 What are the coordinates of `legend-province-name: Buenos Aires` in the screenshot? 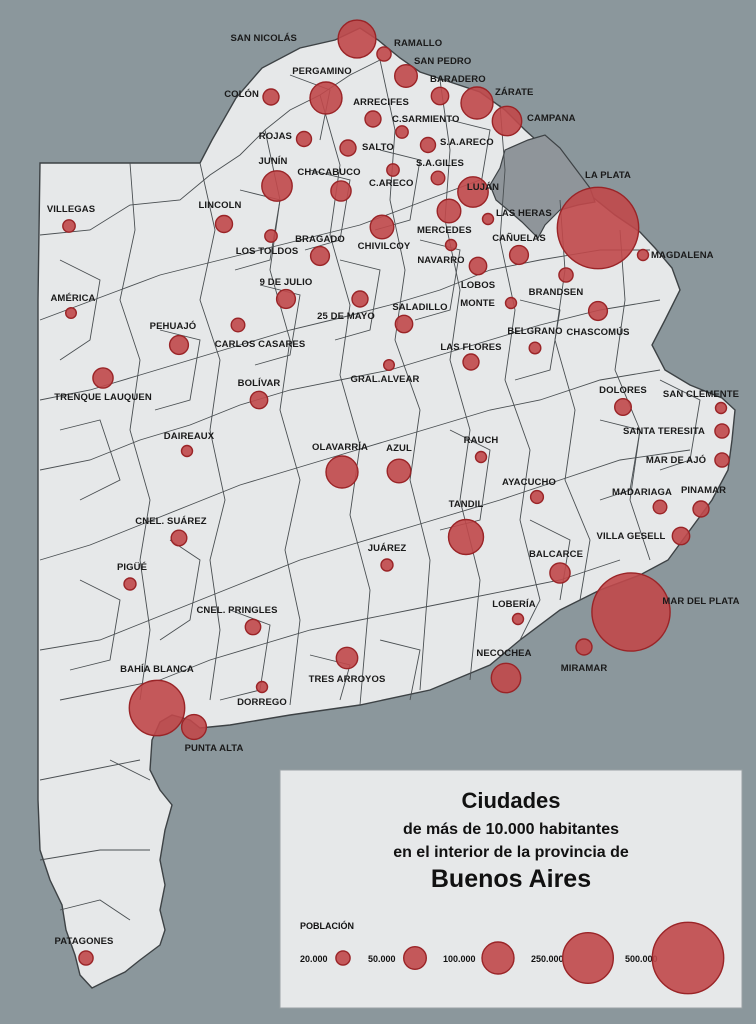 It's located at (511, 879).